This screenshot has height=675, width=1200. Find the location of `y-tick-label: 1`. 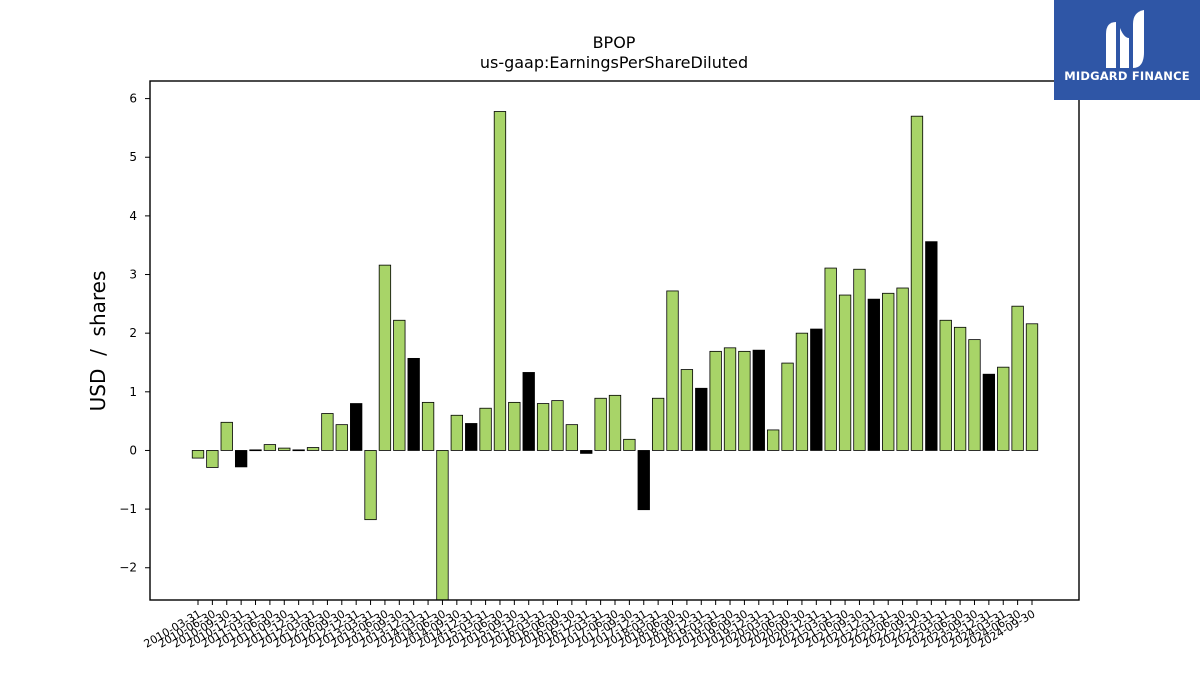

y-tick-label: 1 is located at coordinates (133, 392).